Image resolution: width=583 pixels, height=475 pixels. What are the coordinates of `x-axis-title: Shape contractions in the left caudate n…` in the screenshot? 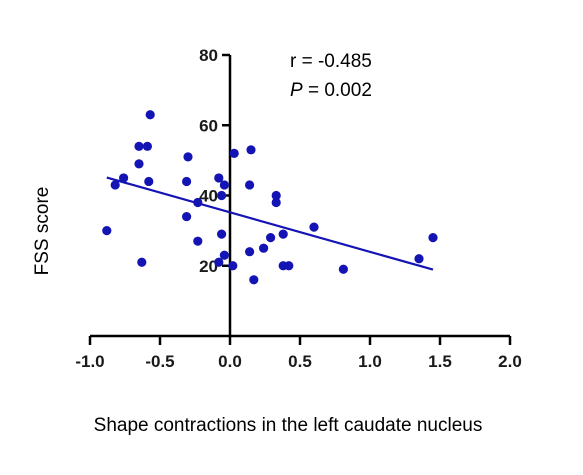 It's located at (288, 425).